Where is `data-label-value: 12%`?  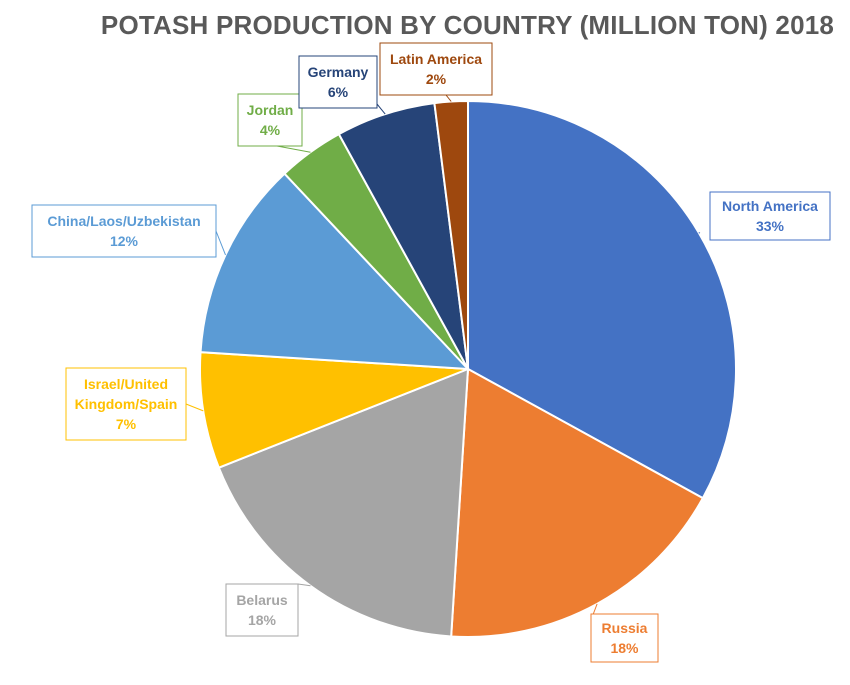 data-label-value: 12% is located at coordinates (124, 241).